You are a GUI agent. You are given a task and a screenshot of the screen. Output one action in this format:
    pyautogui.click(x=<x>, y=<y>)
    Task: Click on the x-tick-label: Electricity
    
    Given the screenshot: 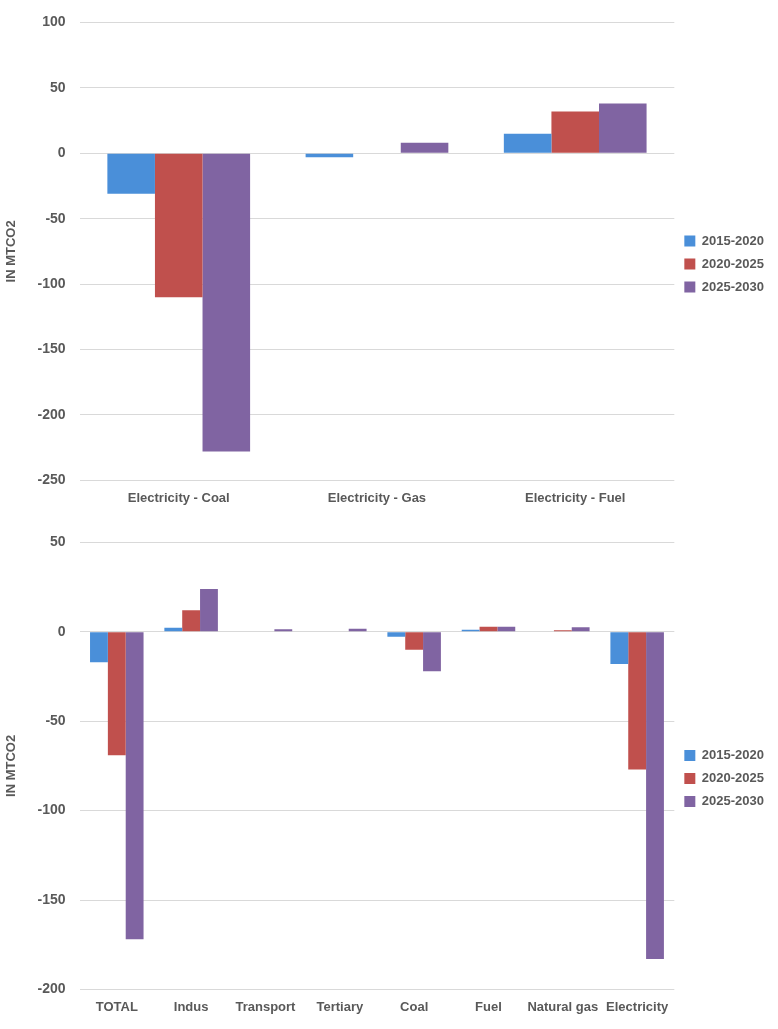 What is the action you would take?
    pyautogui.click(x=637, y=1006)
    